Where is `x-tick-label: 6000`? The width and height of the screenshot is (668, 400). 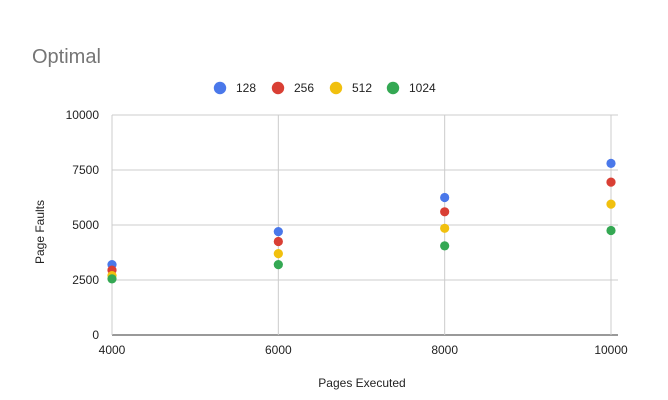 x-tick-label: 6000 is located at coordinates (278, 350).